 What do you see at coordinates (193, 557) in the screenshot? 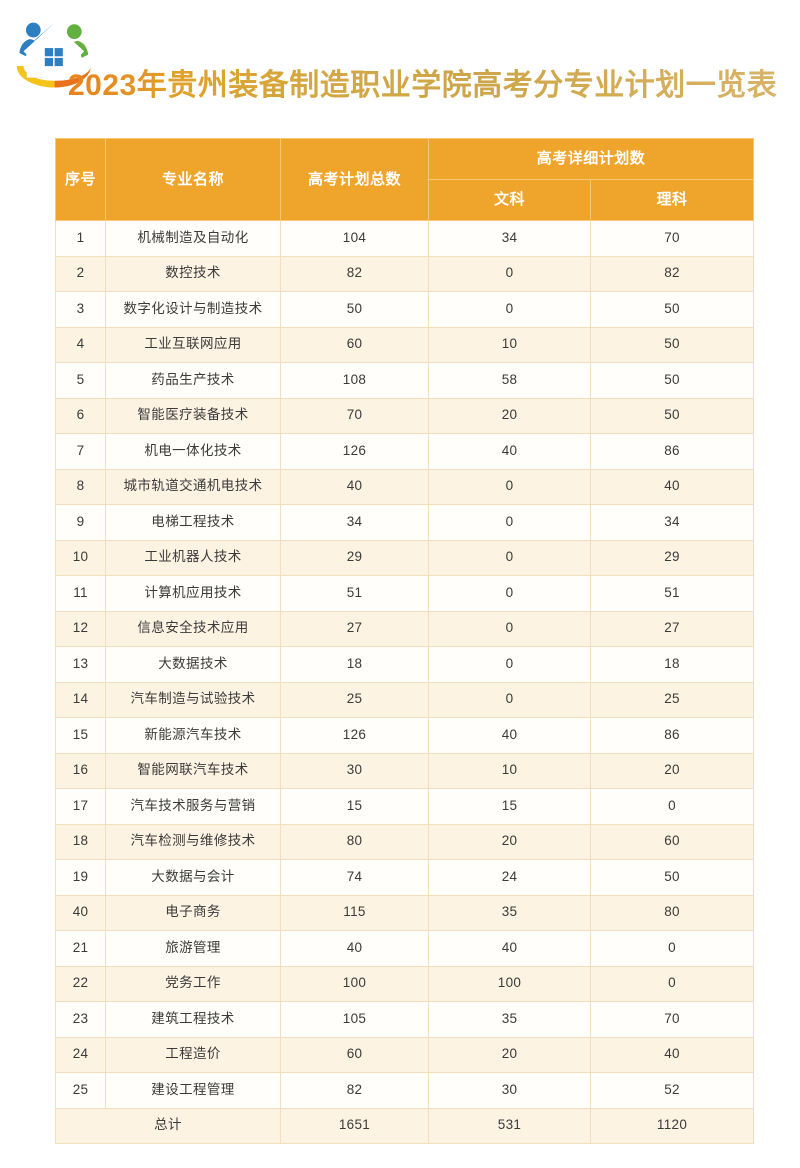
I see `cell-major: 工业机器人技术` at bounding box center [193, 557].